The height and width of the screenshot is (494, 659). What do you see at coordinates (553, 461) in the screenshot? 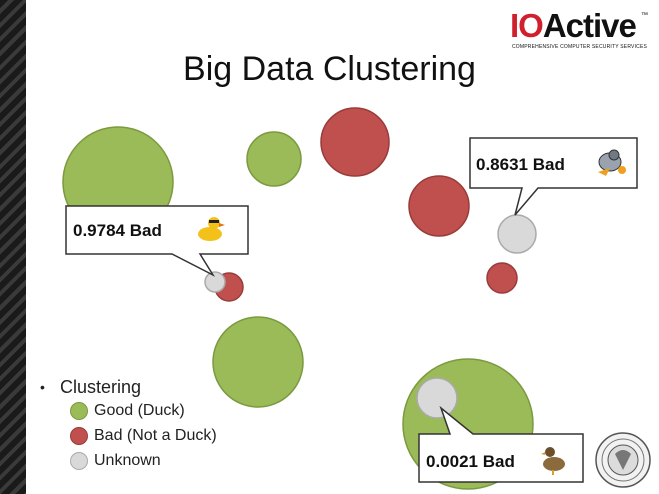
I see `duck-icon` at bounding box center [553, 461].